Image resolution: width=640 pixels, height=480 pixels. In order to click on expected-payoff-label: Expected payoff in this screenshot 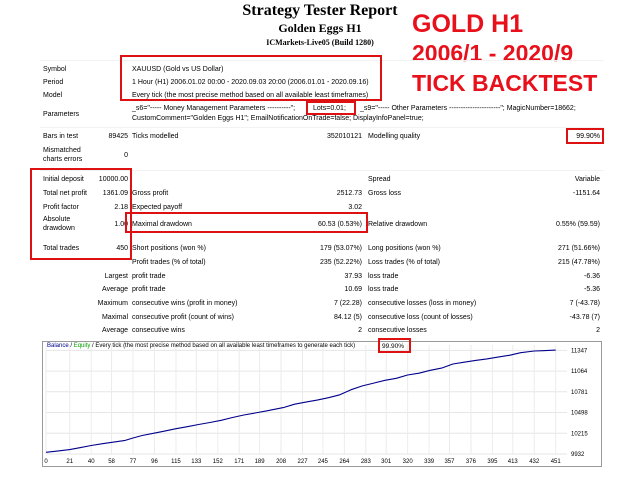, I will do `click(157, 207)`.